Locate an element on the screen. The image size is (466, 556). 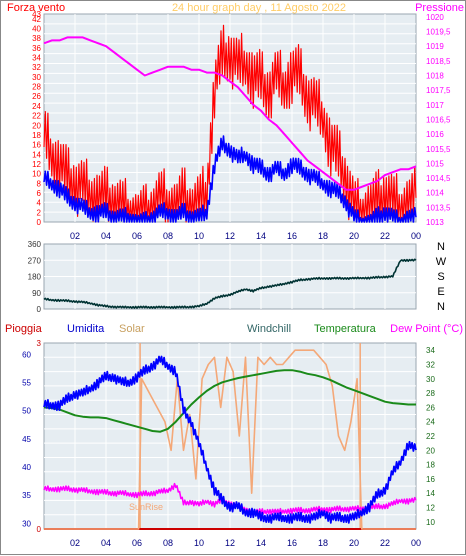
wind-y-tick-label: 36 is located at coordinates (36, 48).